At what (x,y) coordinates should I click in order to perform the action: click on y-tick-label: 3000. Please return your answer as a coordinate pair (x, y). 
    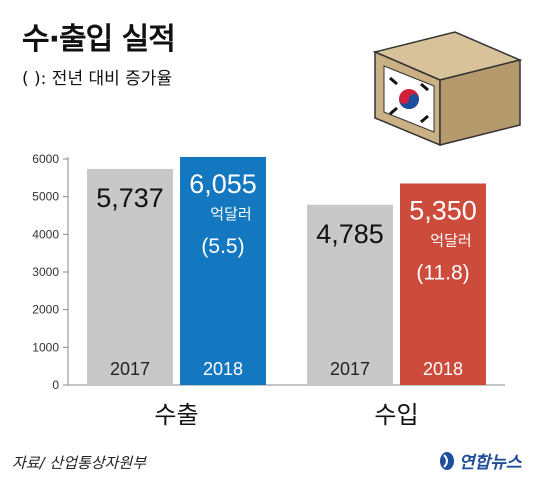
    Looking at the image, I should click on (45, 272).